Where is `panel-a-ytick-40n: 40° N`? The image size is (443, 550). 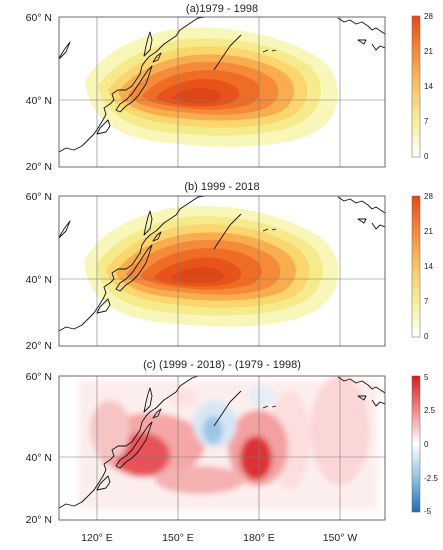
panel-a-ytick-40n: 40° N is located at coordinates (39, 101).